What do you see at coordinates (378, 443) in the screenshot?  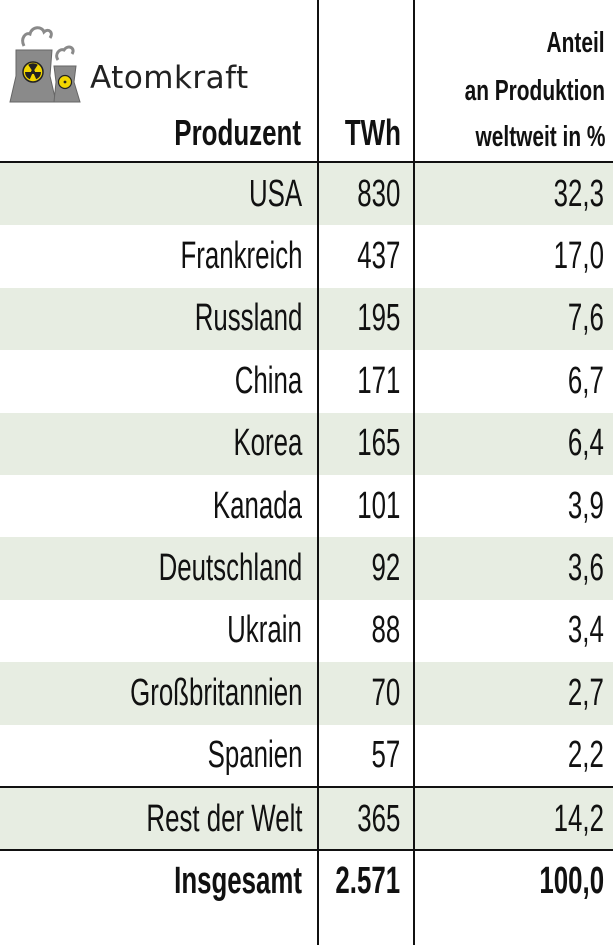 I see `twh-cell: 165` at bounding box center [378, 443].